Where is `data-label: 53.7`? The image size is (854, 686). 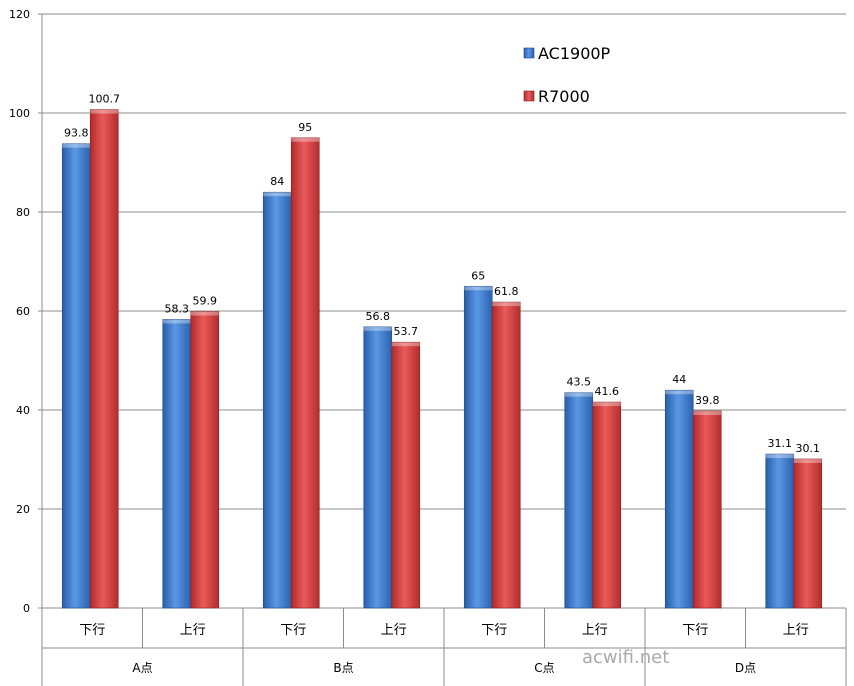
data-label: 53.7 is located at coordinates (406, 331).